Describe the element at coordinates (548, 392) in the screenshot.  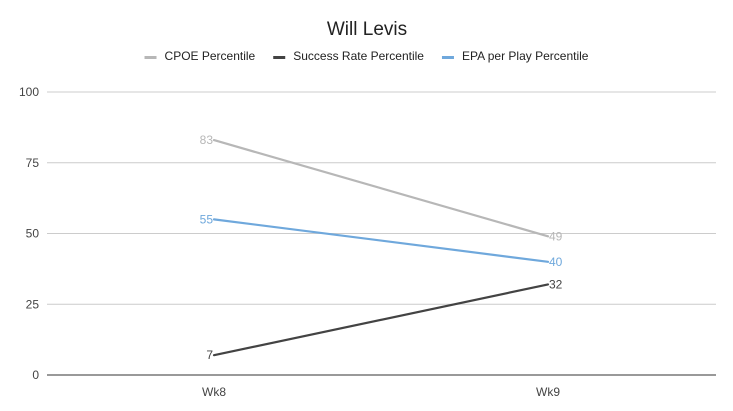
I see `x-tick-label: Wk9` at that location.